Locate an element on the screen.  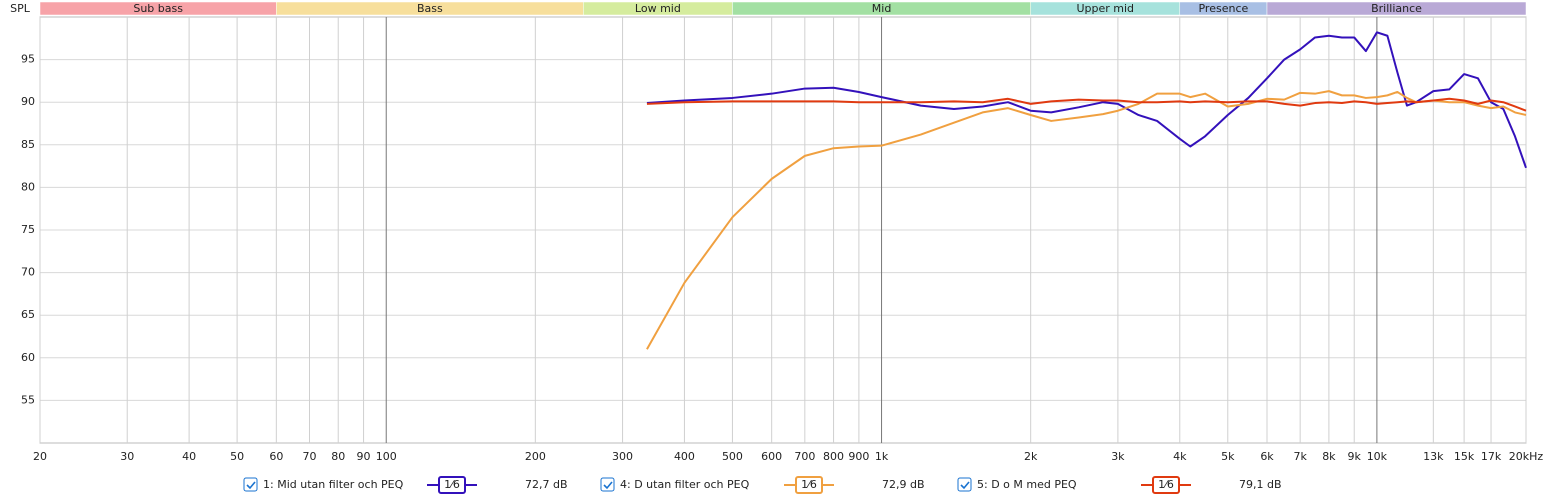
x-tick-label: 2k is located at coordinates (1031, 456).